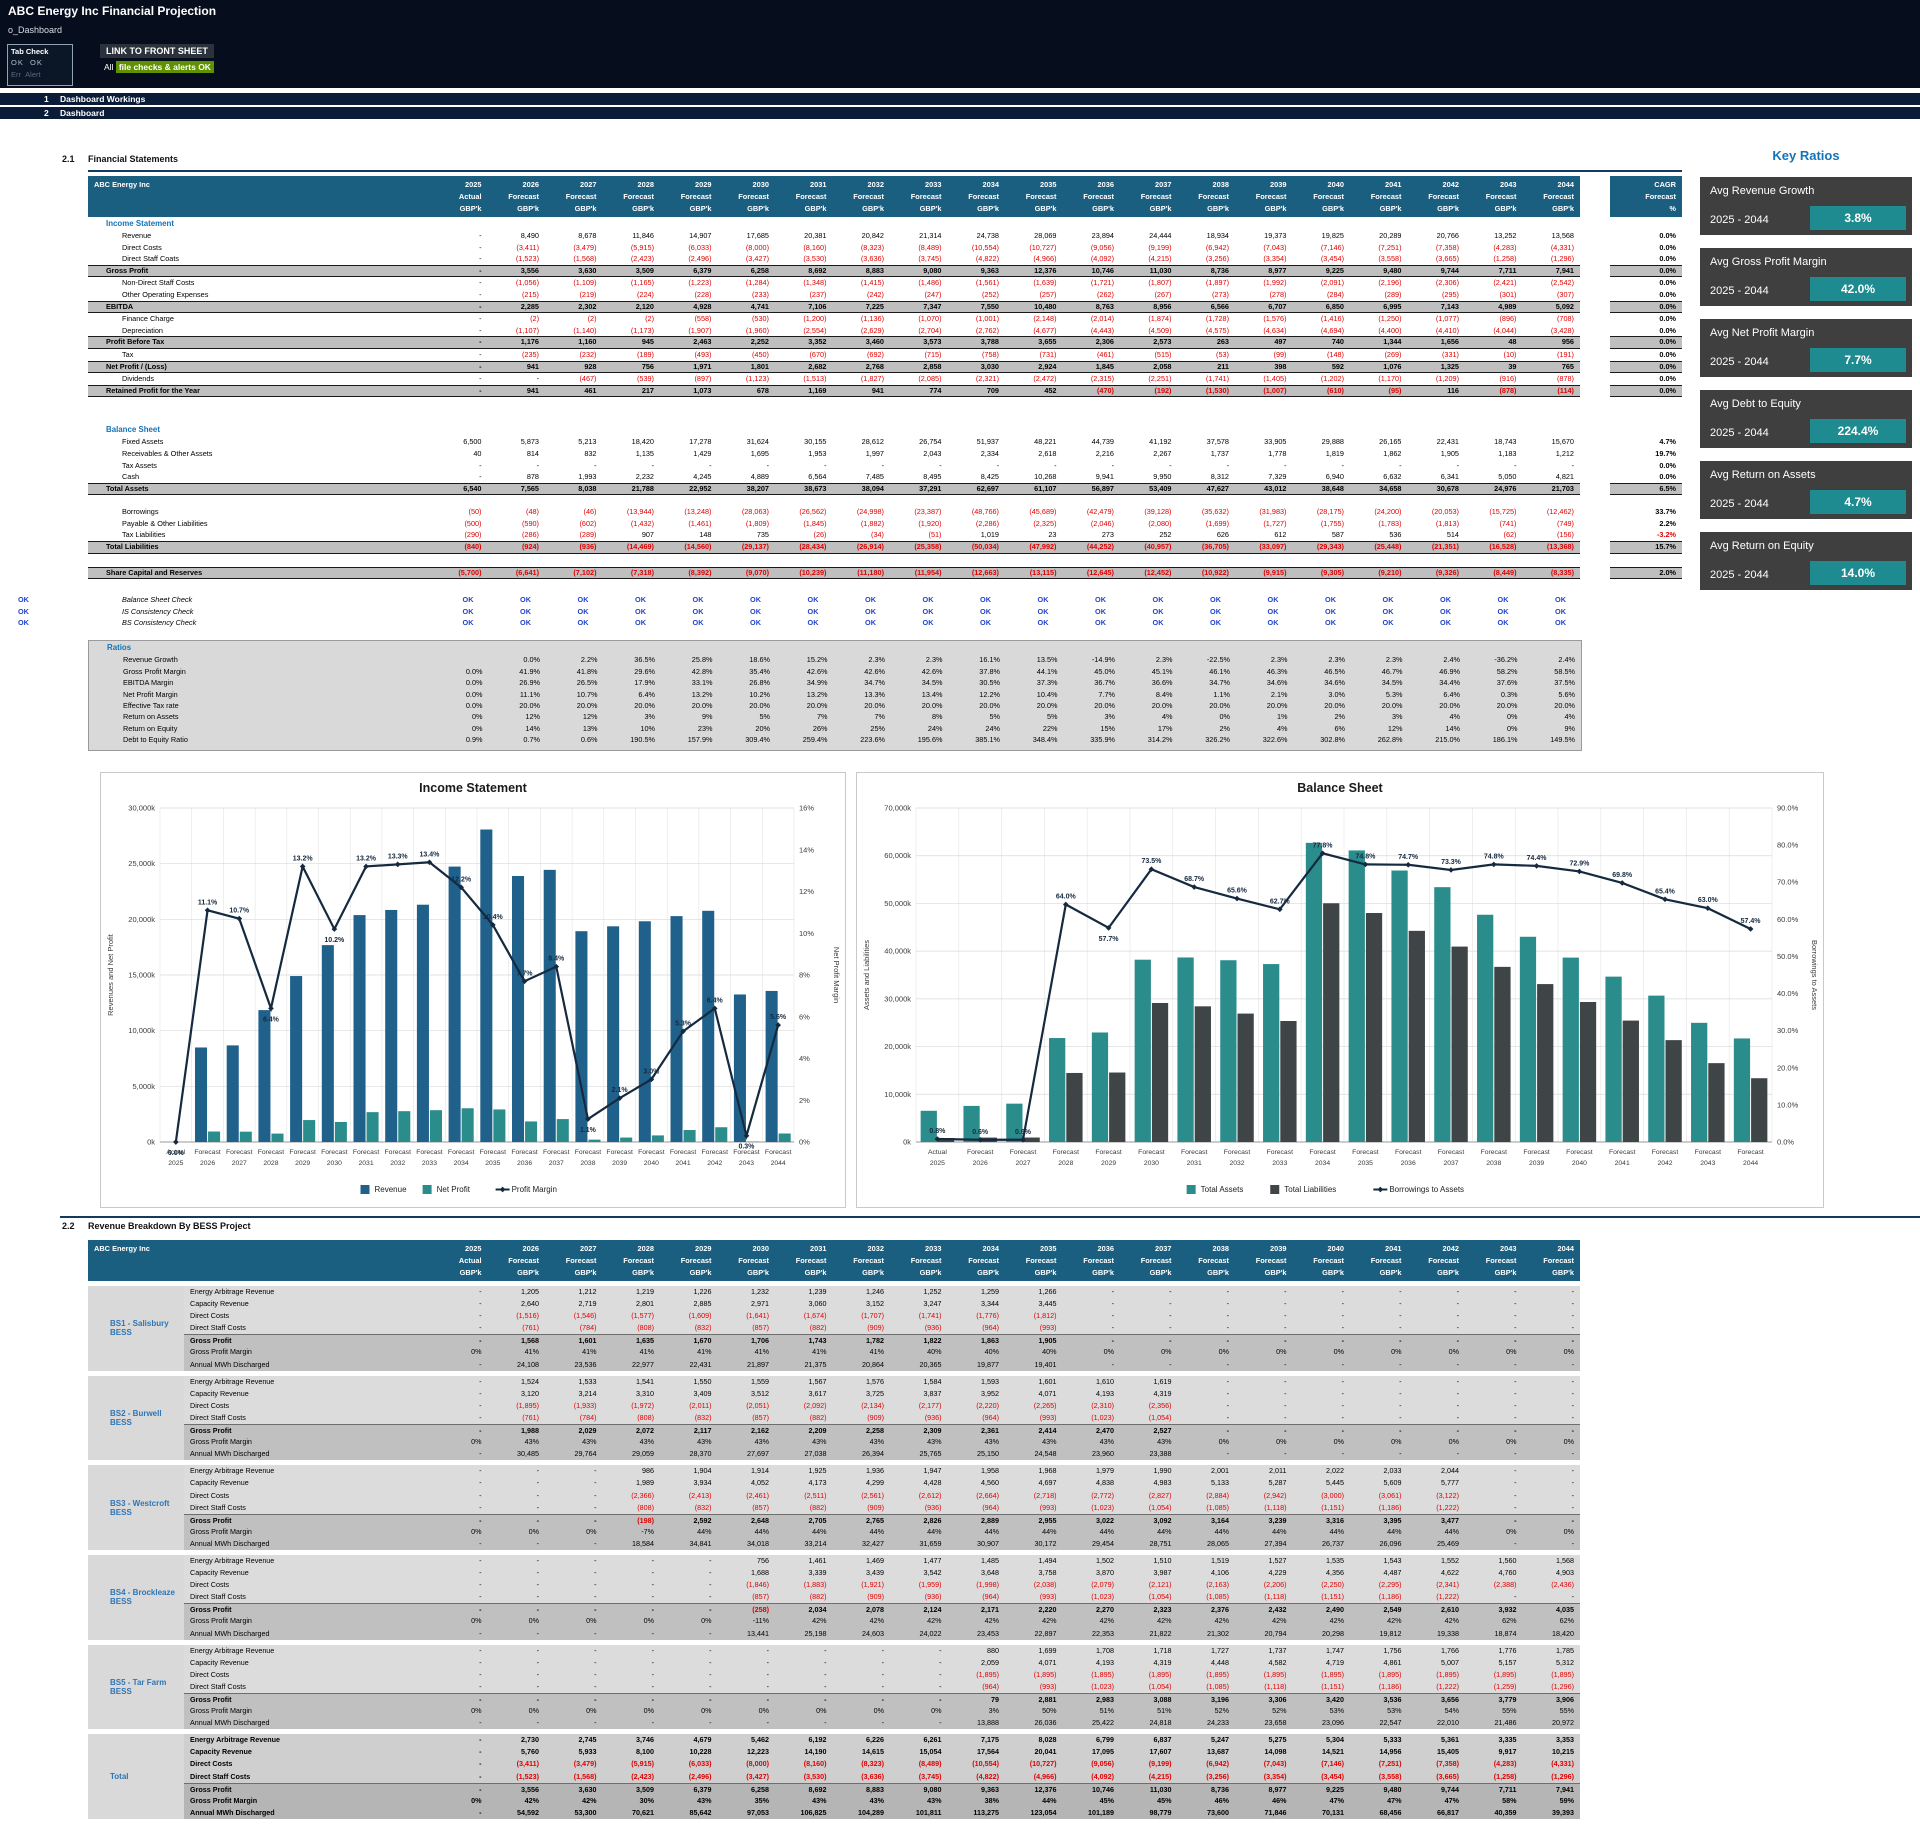 The height and width of the screenshot is (1825, 1920). Describe the element at coordinates (587, 442) in the screenshot. I see `cell: 5,213` at that location.